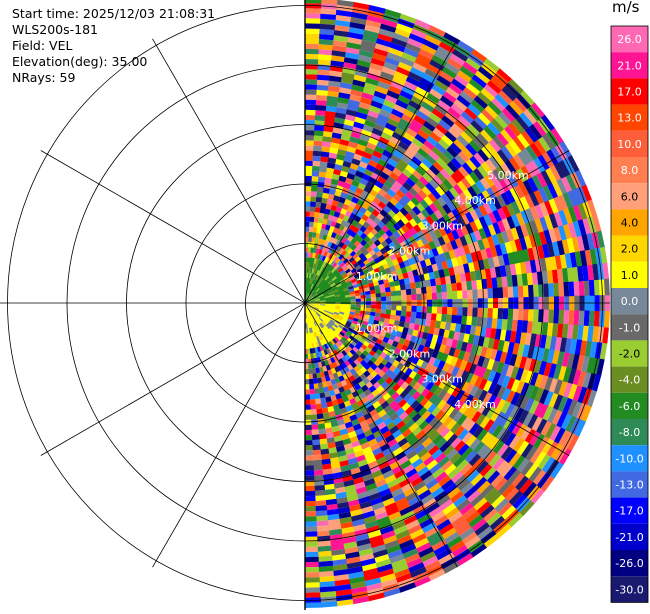 The width and height of the screenshot is (650, 614). I want to click on colorbar-tick-label: 13.0, so click(629, 118).